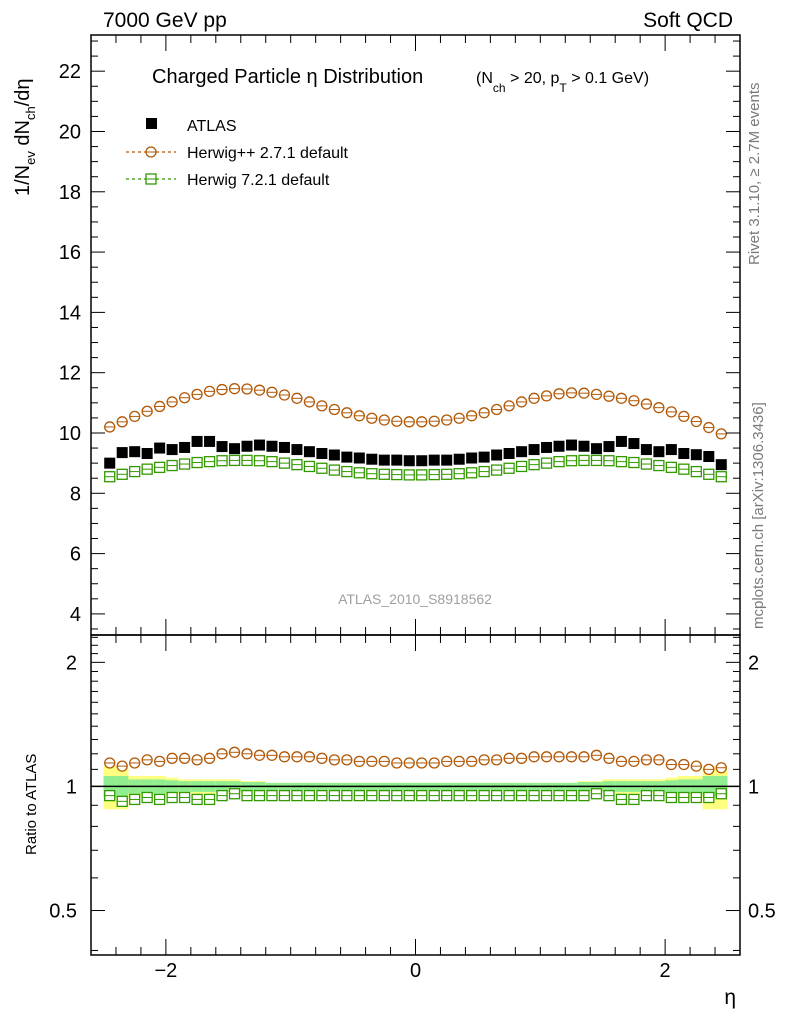 The height and width of the screenshot is (1024, 786). I want to click on ratio-y-tick-label: 1, so click(71, 787).